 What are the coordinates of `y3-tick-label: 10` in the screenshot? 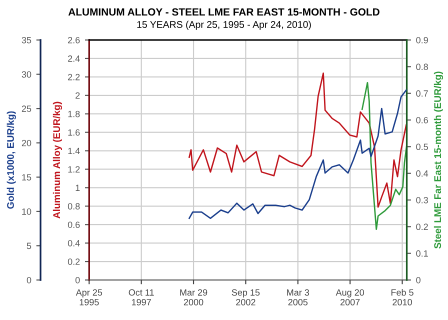 It's located at (27, 211).